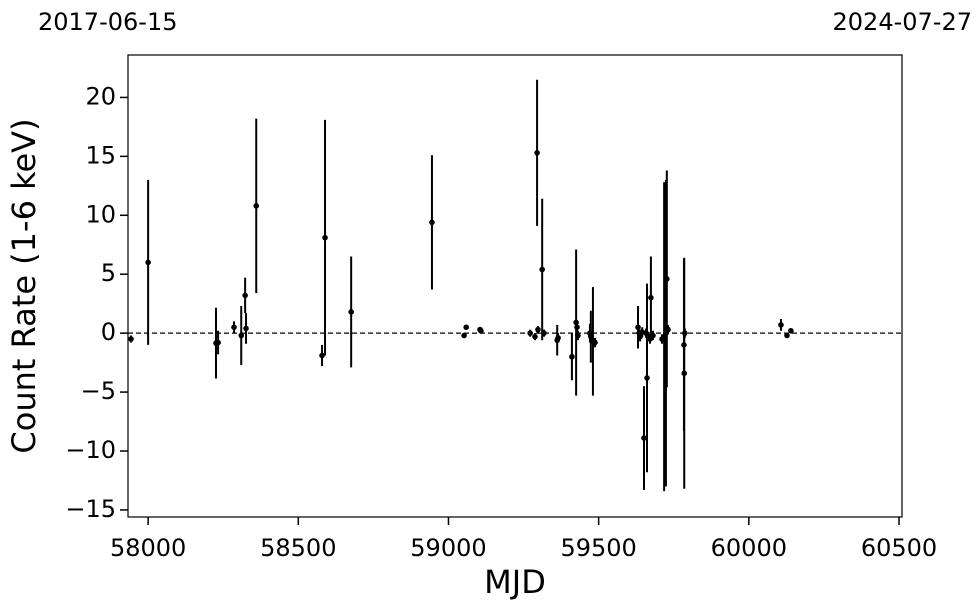 This screenshot has width=980, height=613. Describe the element at coordinates (749, 548) in the screenshot. I see `x-tick-label: 60000` at that location.